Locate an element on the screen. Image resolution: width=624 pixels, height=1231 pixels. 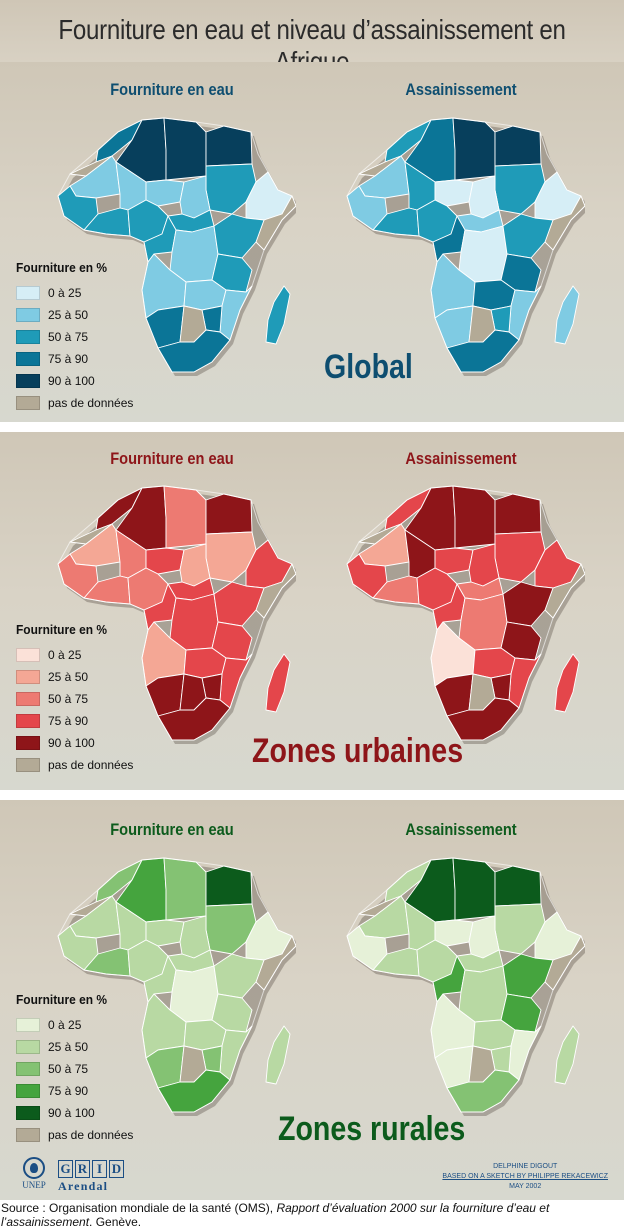
legend-item: 0 à 25 is located at coordinates (74, 1025).